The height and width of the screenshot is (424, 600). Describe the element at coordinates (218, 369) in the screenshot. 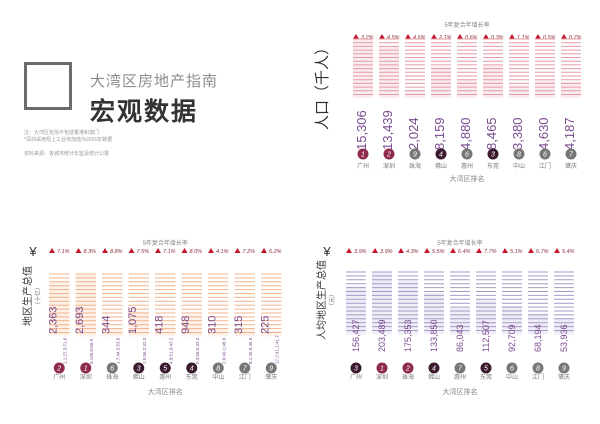

I see `rank-label: 8` at that location.